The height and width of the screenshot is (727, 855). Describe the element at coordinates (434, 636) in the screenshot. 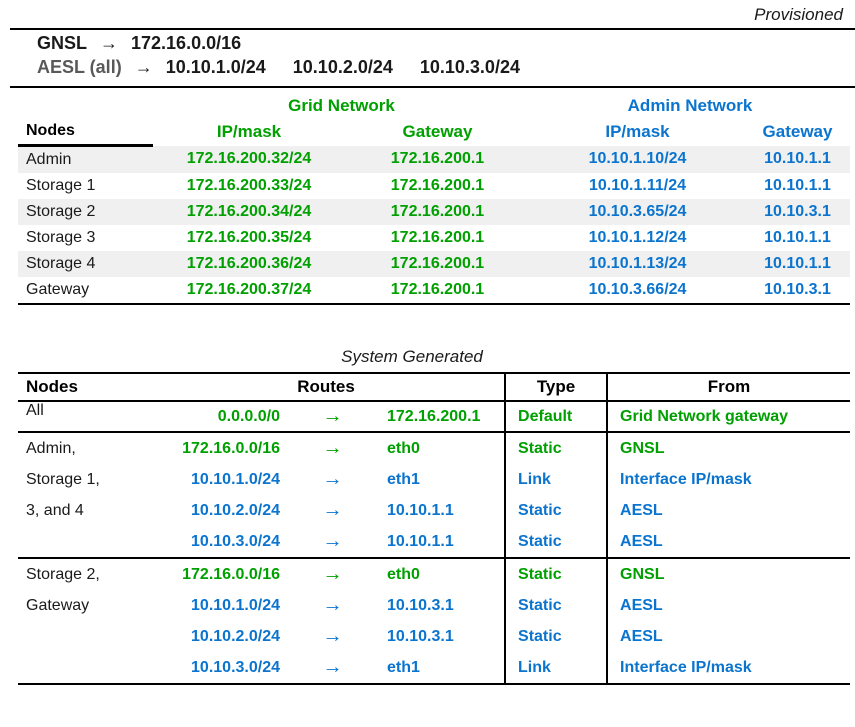

I see `route-row: 10.10.2.0/24 → 10.10.3.1 Static AESL` at that location.